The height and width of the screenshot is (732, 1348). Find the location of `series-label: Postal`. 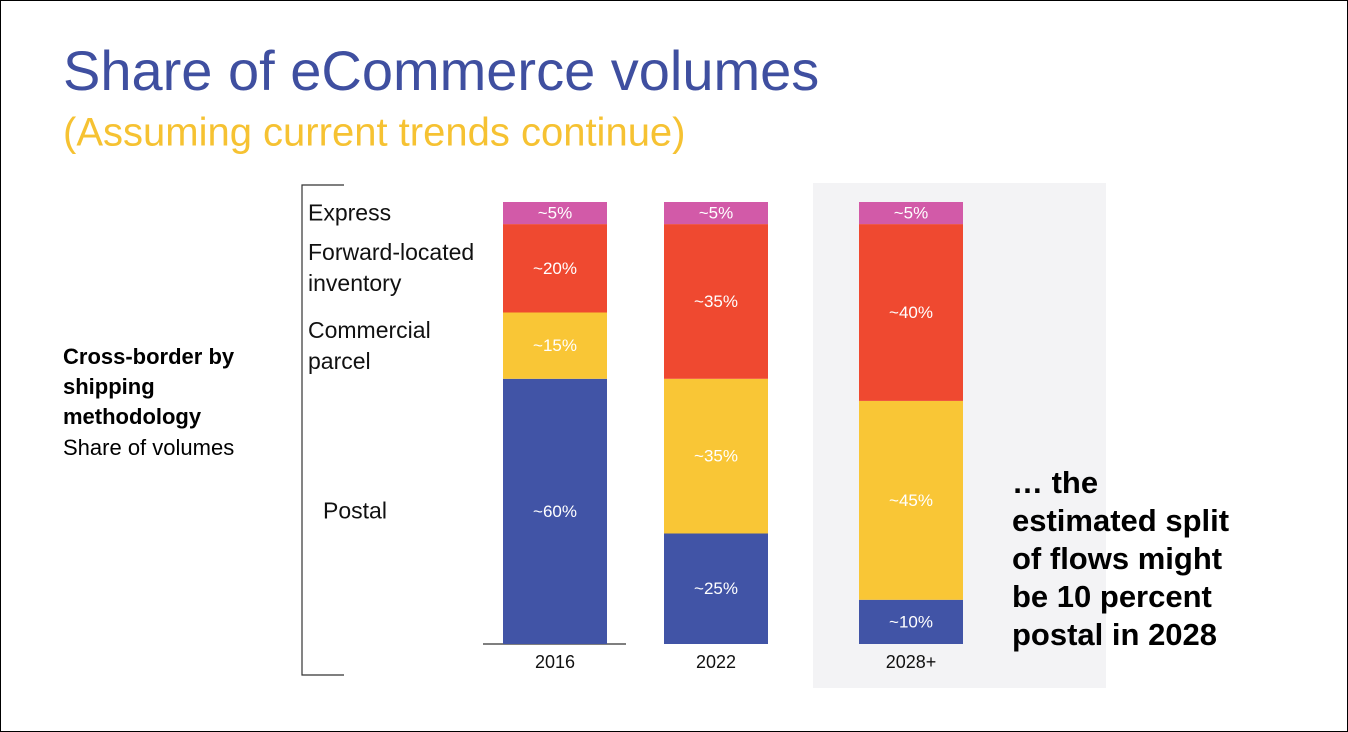

series-label: Postal is located at coordinates (355, 510).